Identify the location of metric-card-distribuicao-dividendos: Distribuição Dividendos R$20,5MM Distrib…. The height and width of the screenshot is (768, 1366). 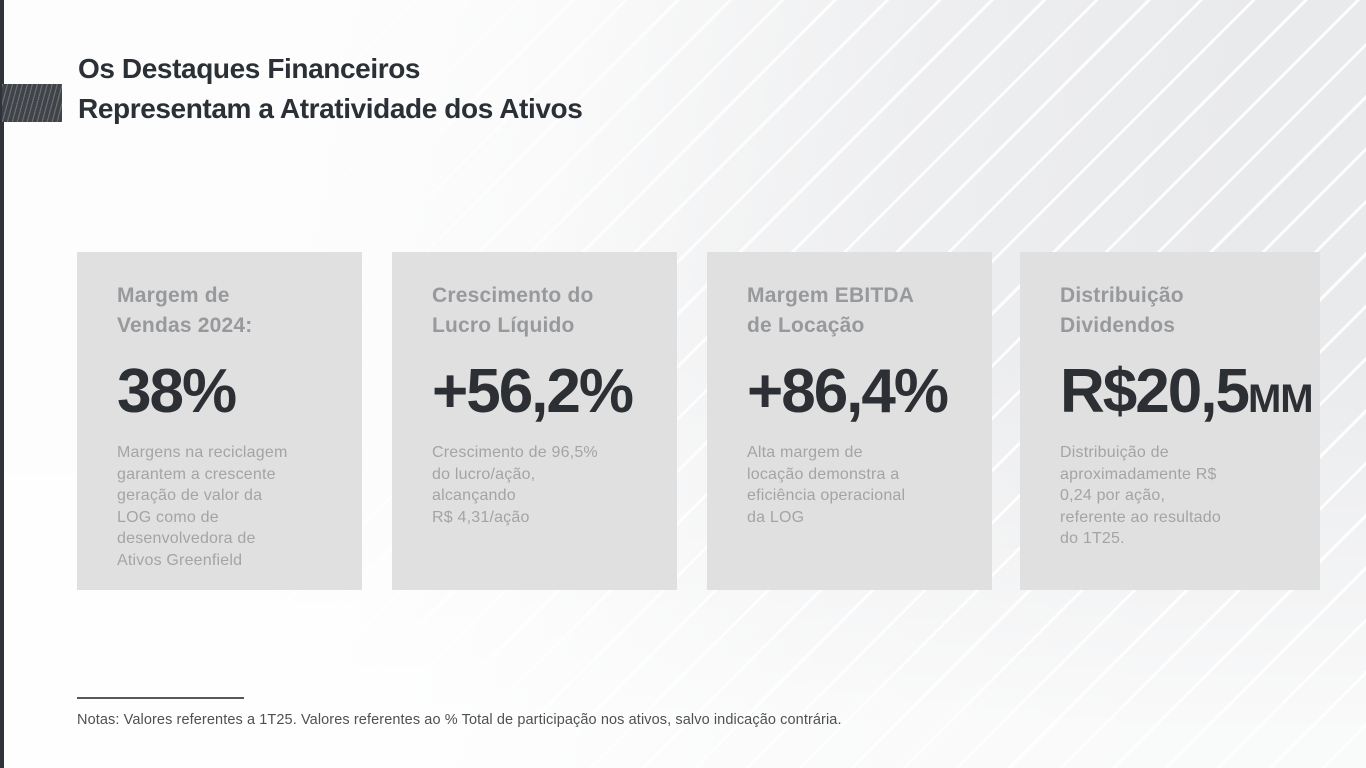
(1170, 421).